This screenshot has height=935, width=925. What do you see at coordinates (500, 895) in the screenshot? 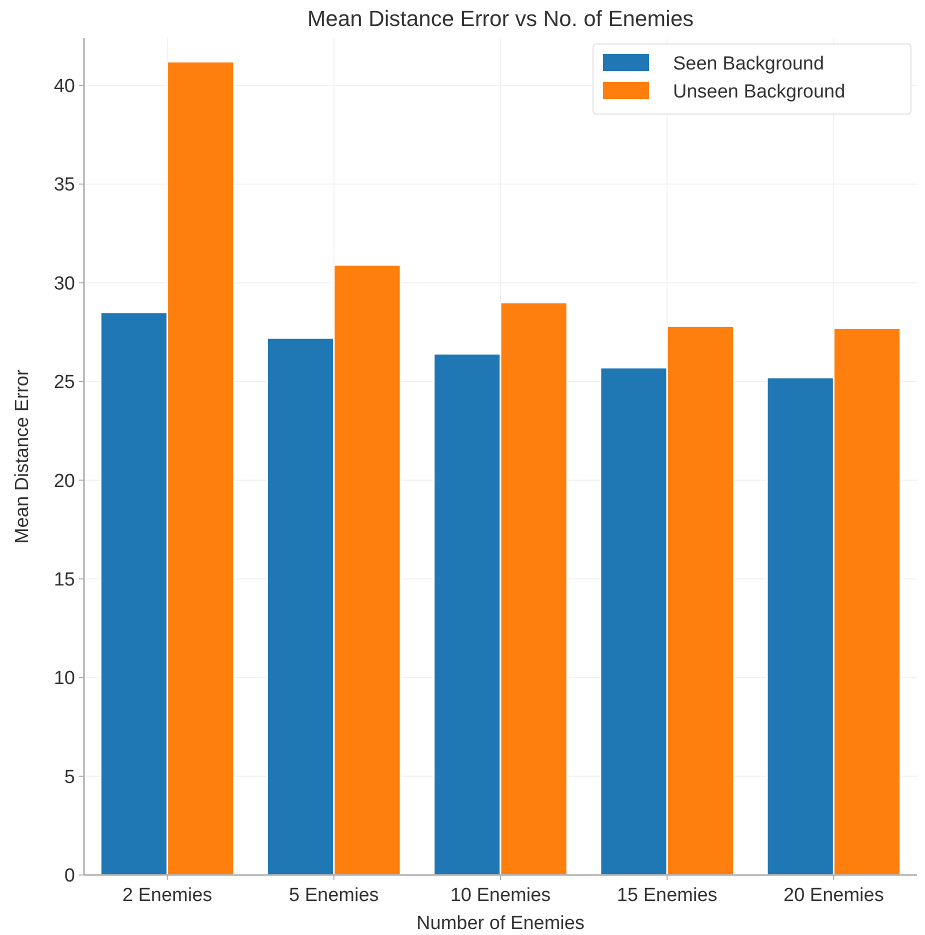
I see `x-tick-label: 10 Enemies` at bounding box center [500, 895].